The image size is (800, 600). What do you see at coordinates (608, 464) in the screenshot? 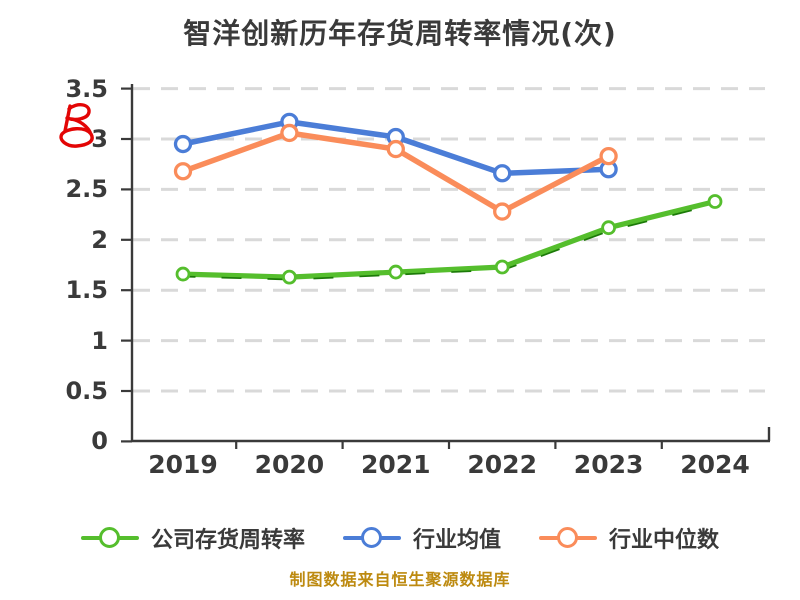
I see `x-tick-label: 2023` at bounding box center [608, 464].